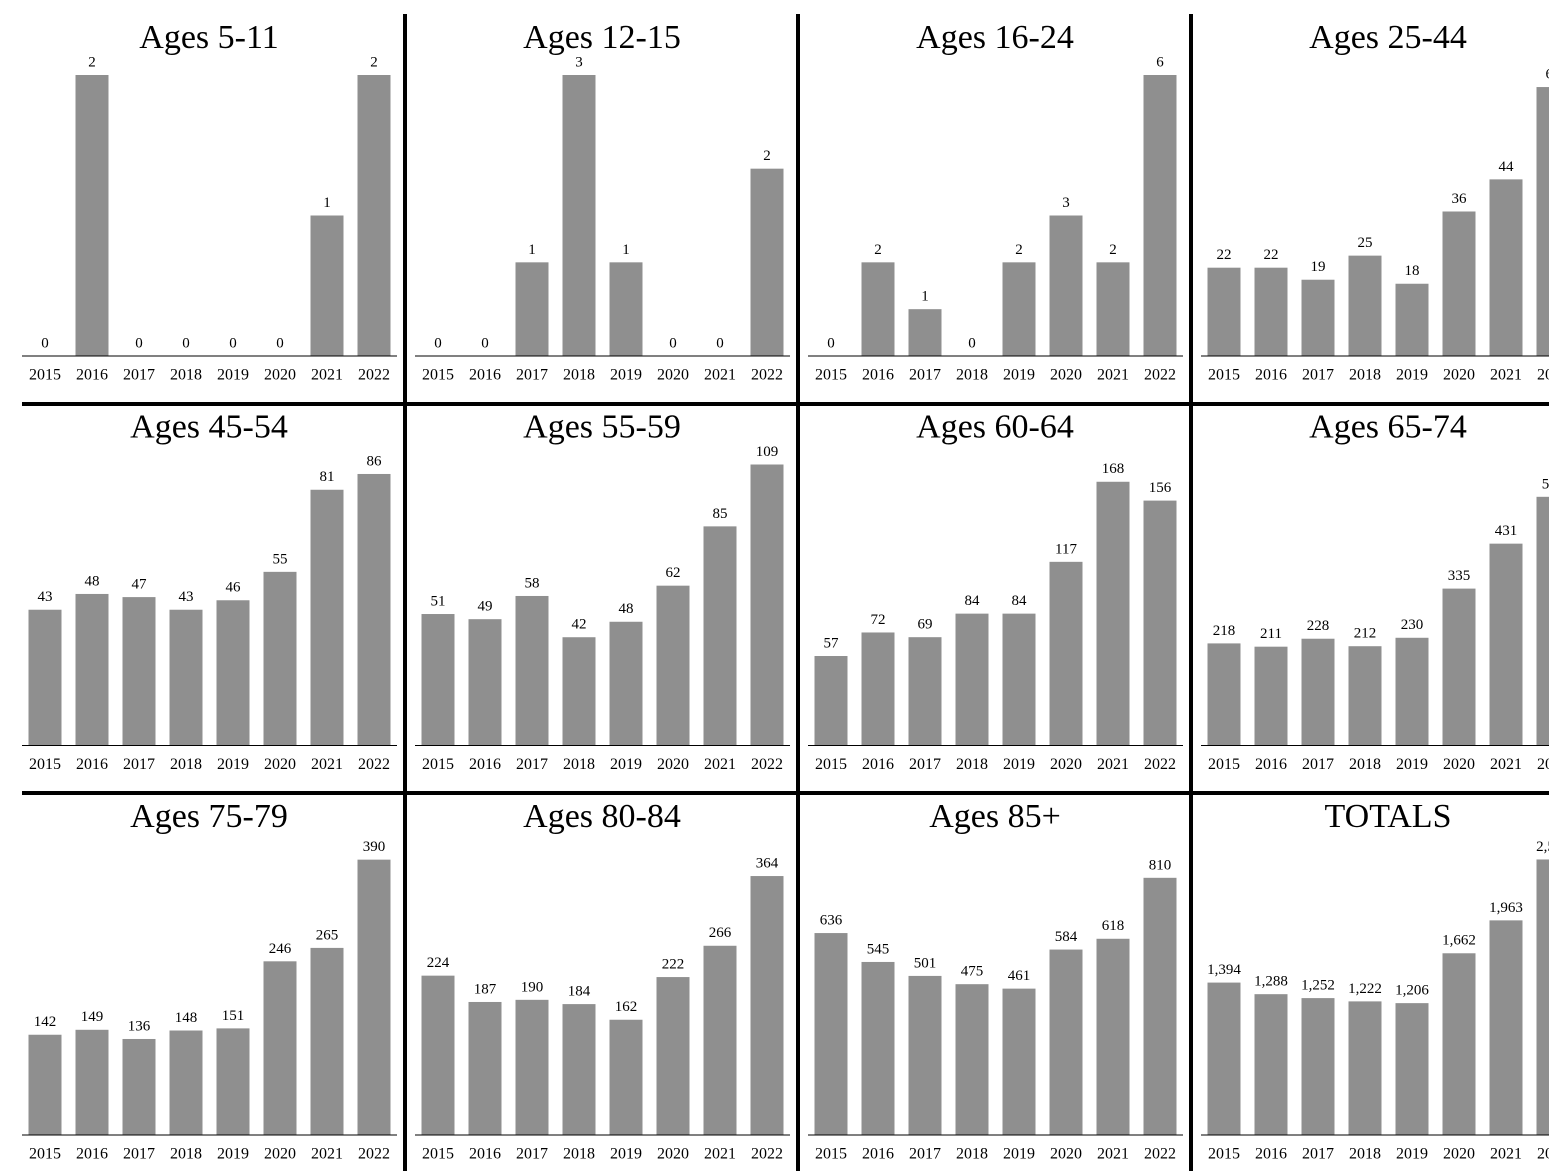 Image resolution: width=1549 pixels, height=1171 pixels. I want to click on value-label: 265, so click(327, 935).